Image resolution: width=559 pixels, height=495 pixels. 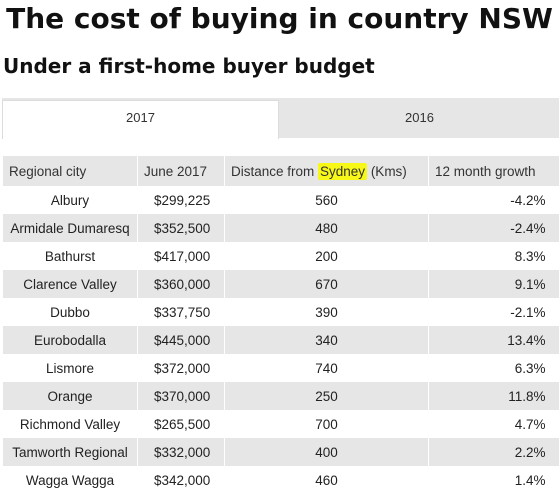 I want to click on cell-growth: 2.2%, so click(x=493, y=452).